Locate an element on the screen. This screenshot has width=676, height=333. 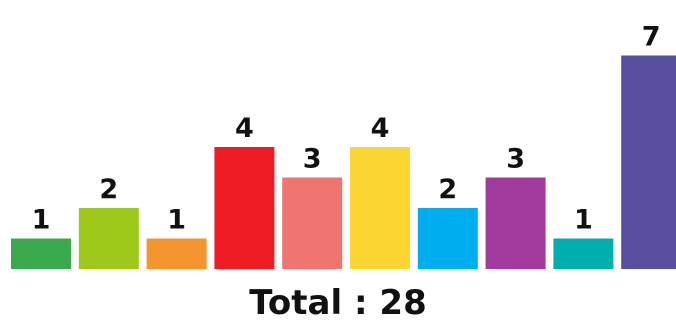
bar-value-label-6: 4 is located at coordinates (380, 128).